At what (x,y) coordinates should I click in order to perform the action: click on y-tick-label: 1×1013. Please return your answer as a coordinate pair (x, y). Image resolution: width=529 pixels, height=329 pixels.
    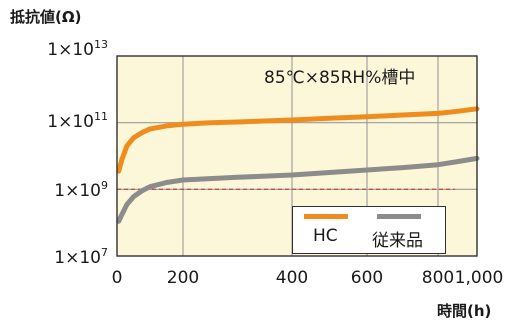
    Looking at the image, I should click on (58, 49).